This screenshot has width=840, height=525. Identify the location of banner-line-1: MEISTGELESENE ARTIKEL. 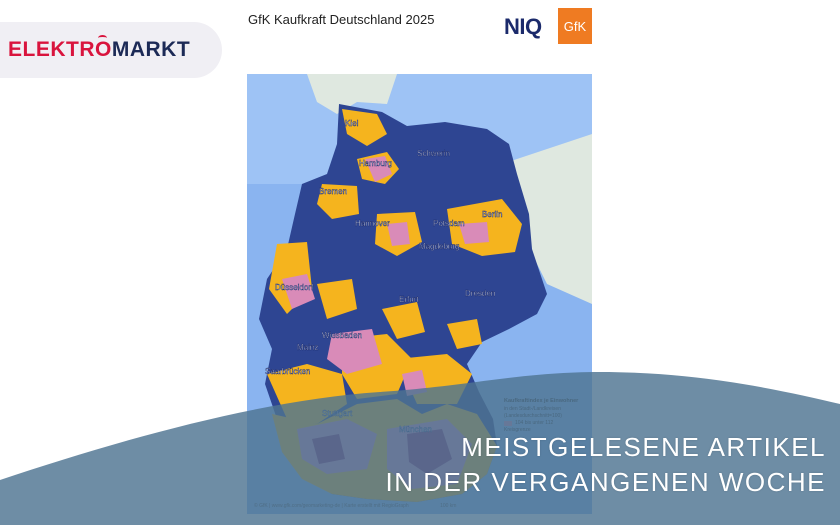
(643, 447).